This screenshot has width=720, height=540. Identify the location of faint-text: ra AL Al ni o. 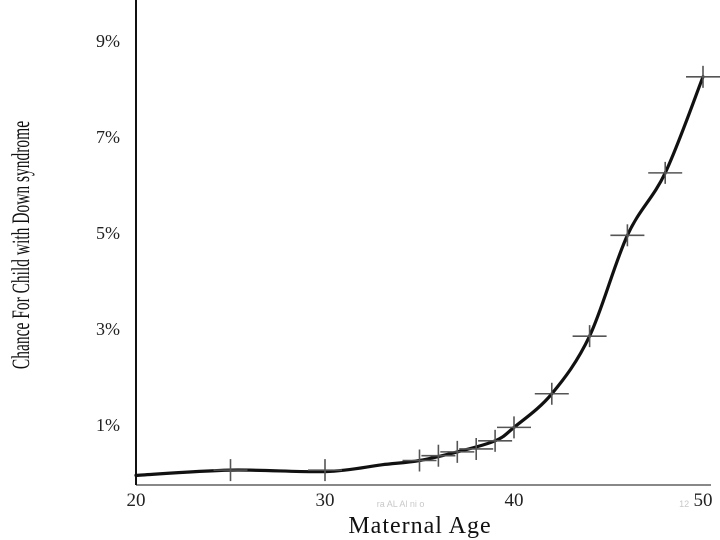
(401, 504).